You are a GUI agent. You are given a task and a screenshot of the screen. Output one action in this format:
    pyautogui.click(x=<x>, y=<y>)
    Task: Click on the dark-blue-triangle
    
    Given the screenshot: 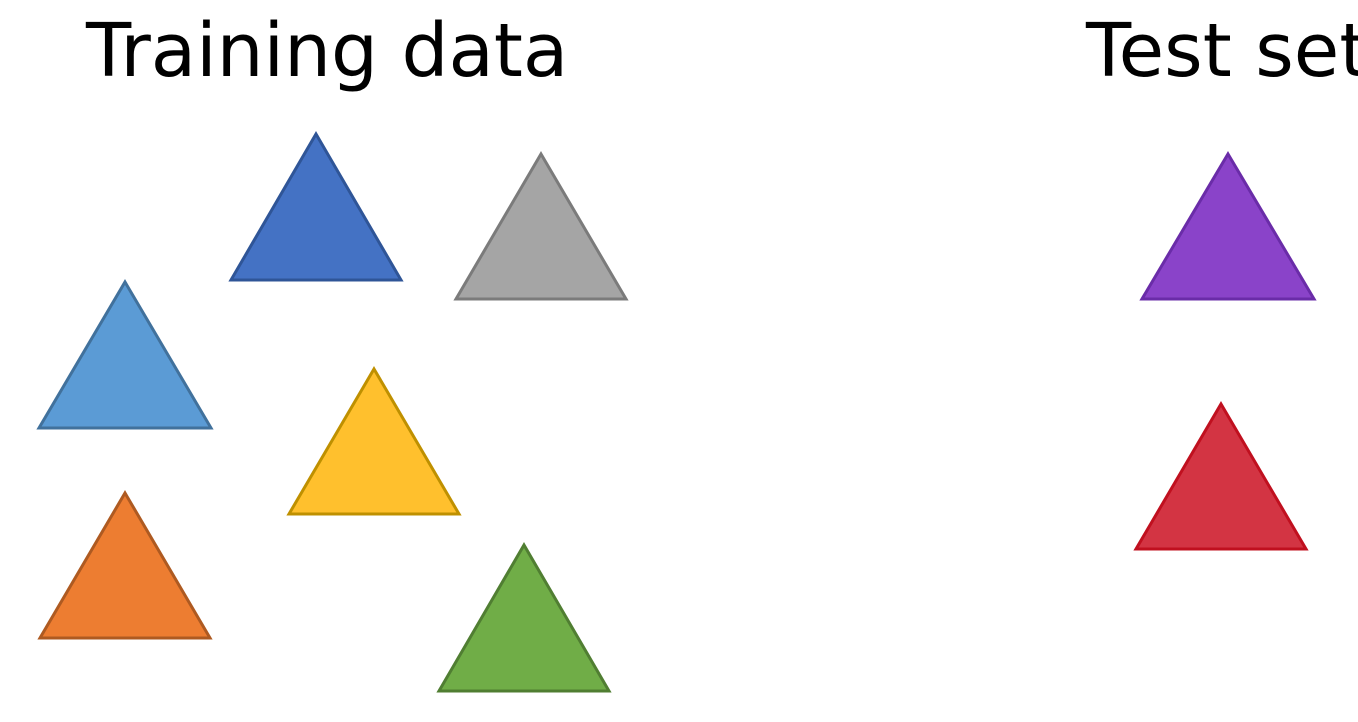 What is the action you would take?
    pyautogui.click(x=316, y=206)
    